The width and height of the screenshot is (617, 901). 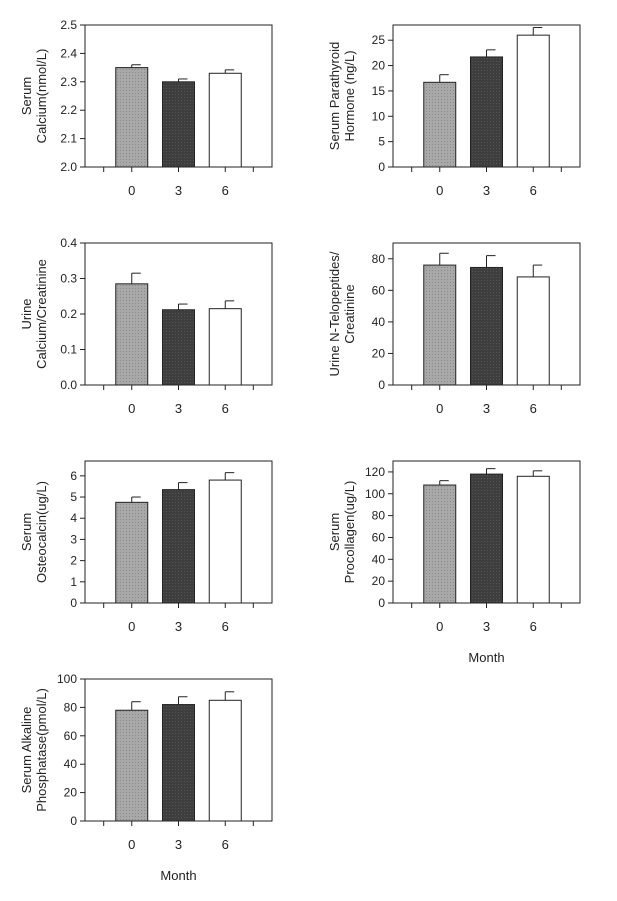 I want to click on y-axis-label: SerumOsteocalcin(ug/L), so click(x=34, y=532).